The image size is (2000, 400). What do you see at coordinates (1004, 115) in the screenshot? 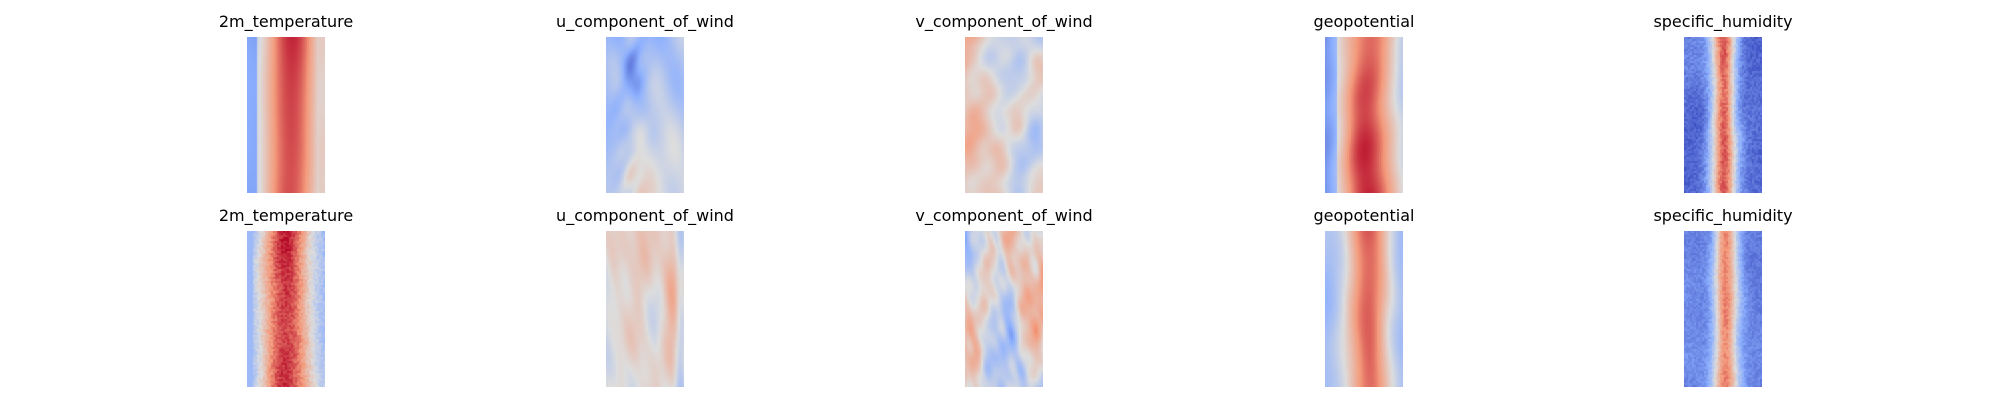
I see `heatmap-r1c3` at bounding box center [1004, 115].